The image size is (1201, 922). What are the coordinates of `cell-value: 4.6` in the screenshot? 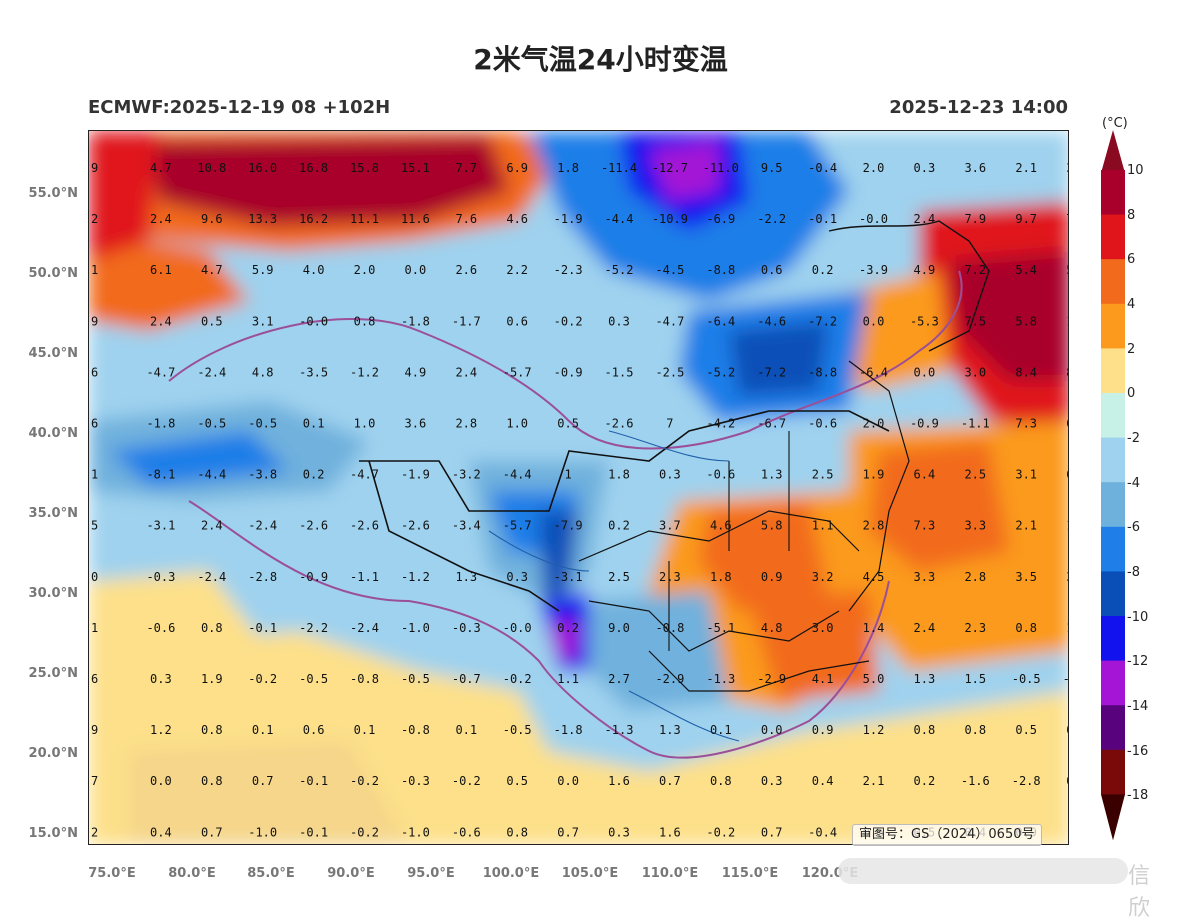 It's located at (517, 219).